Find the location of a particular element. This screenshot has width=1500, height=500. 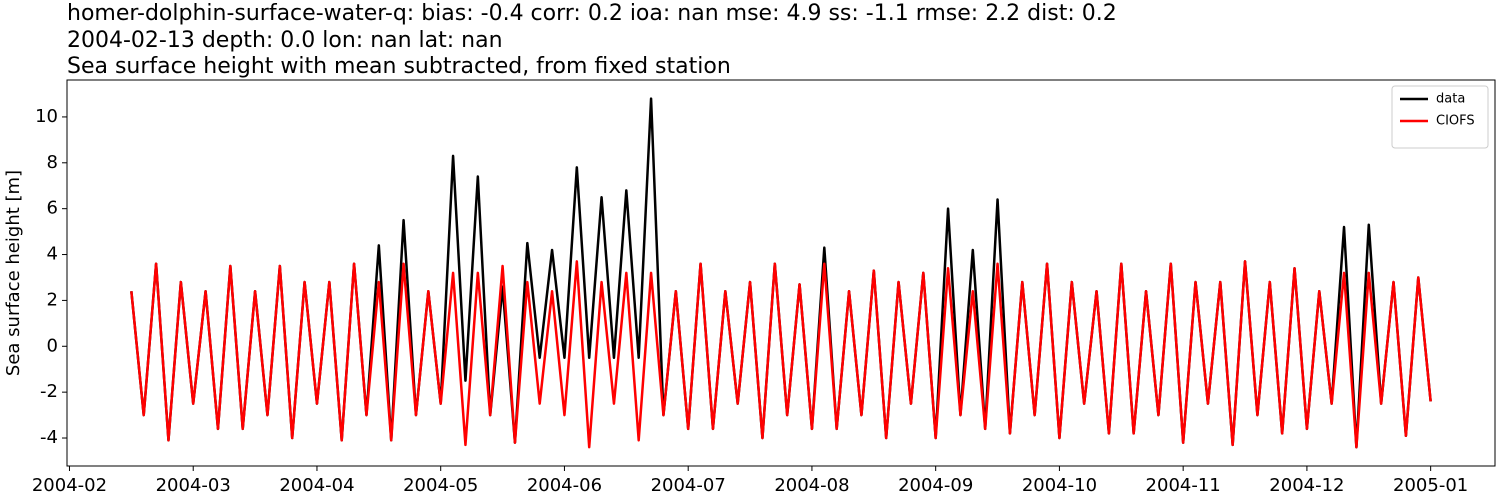

x-tick-label: 2004-02 is located at coordinates (69, 485).